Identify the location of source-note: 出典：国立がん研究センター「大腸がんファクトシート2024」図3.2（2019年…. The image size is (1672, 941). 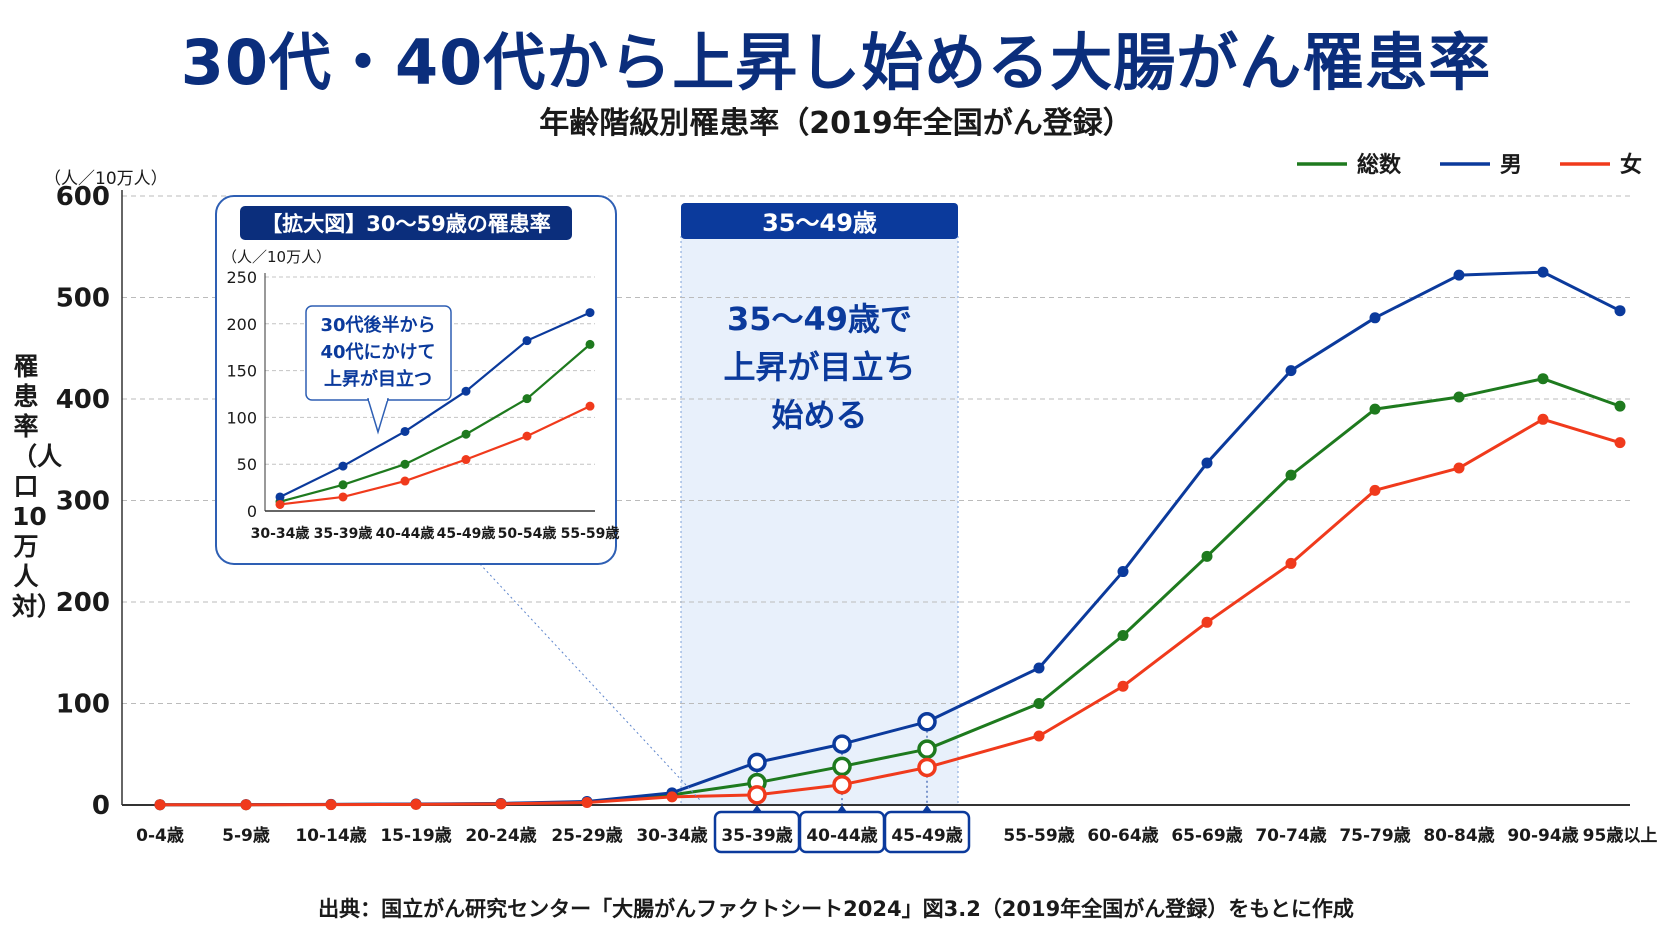
(836, 909).